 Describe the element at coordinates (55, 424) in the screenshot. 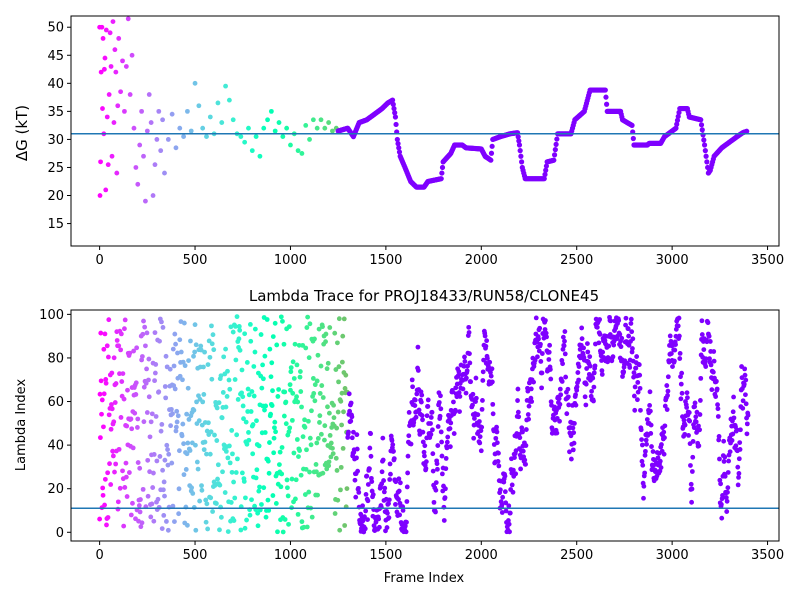

I see `lambda-y-ticks: 0 20 40 60 80 100` at that location.